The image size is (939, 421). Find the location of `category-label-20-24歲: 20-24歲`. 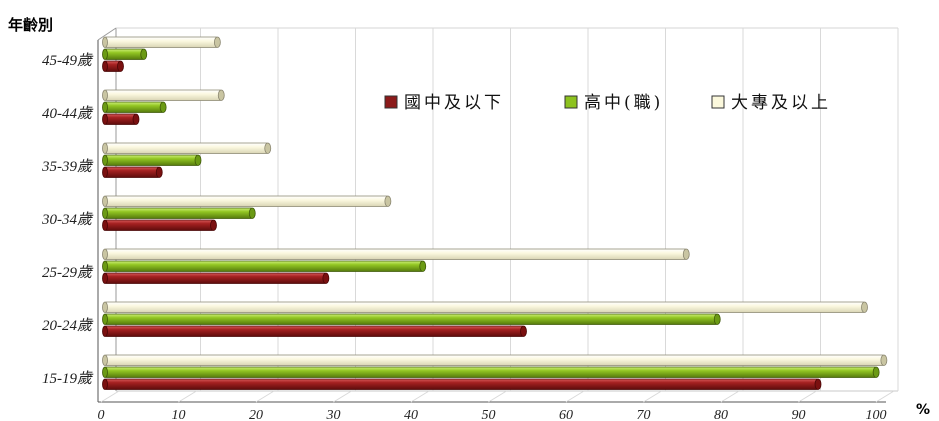

category-label-20-24歲: 20-24歲 is located at coordinates (68, 325).